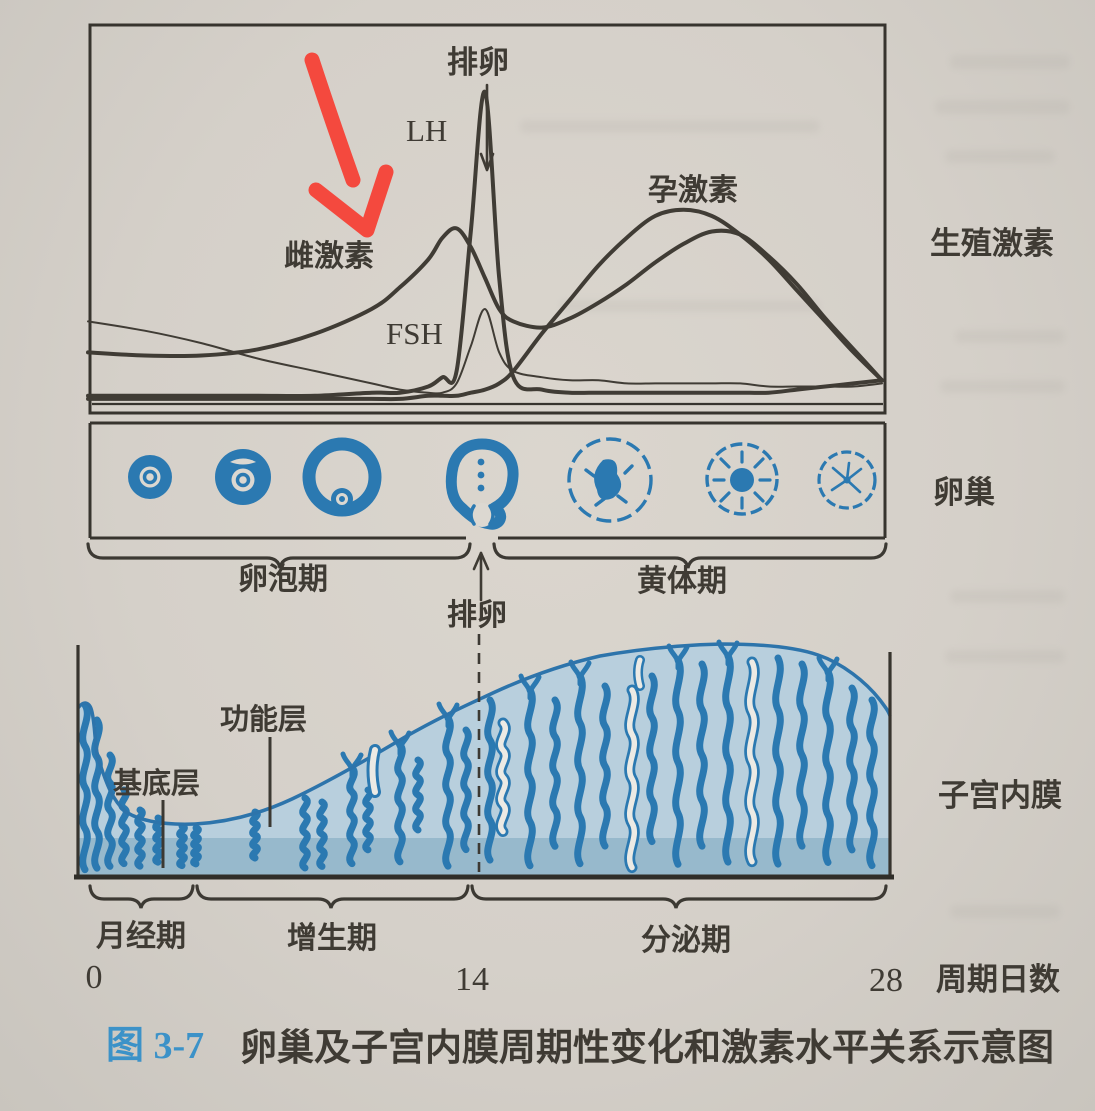  What do you see at coordinates (481, 576) in the screenshot?
I see `ovulation-bottom-arrow` at bounding box center [481, 576].